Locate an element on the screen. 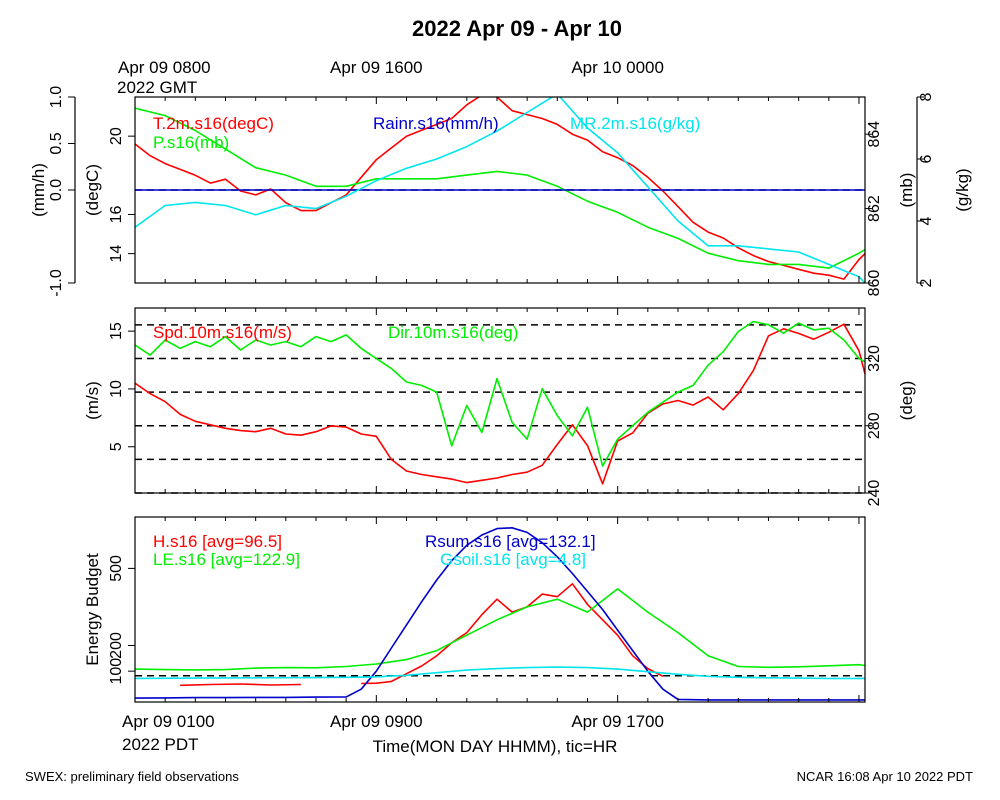  tick-label: 240 is located at coordinates (874, 493).